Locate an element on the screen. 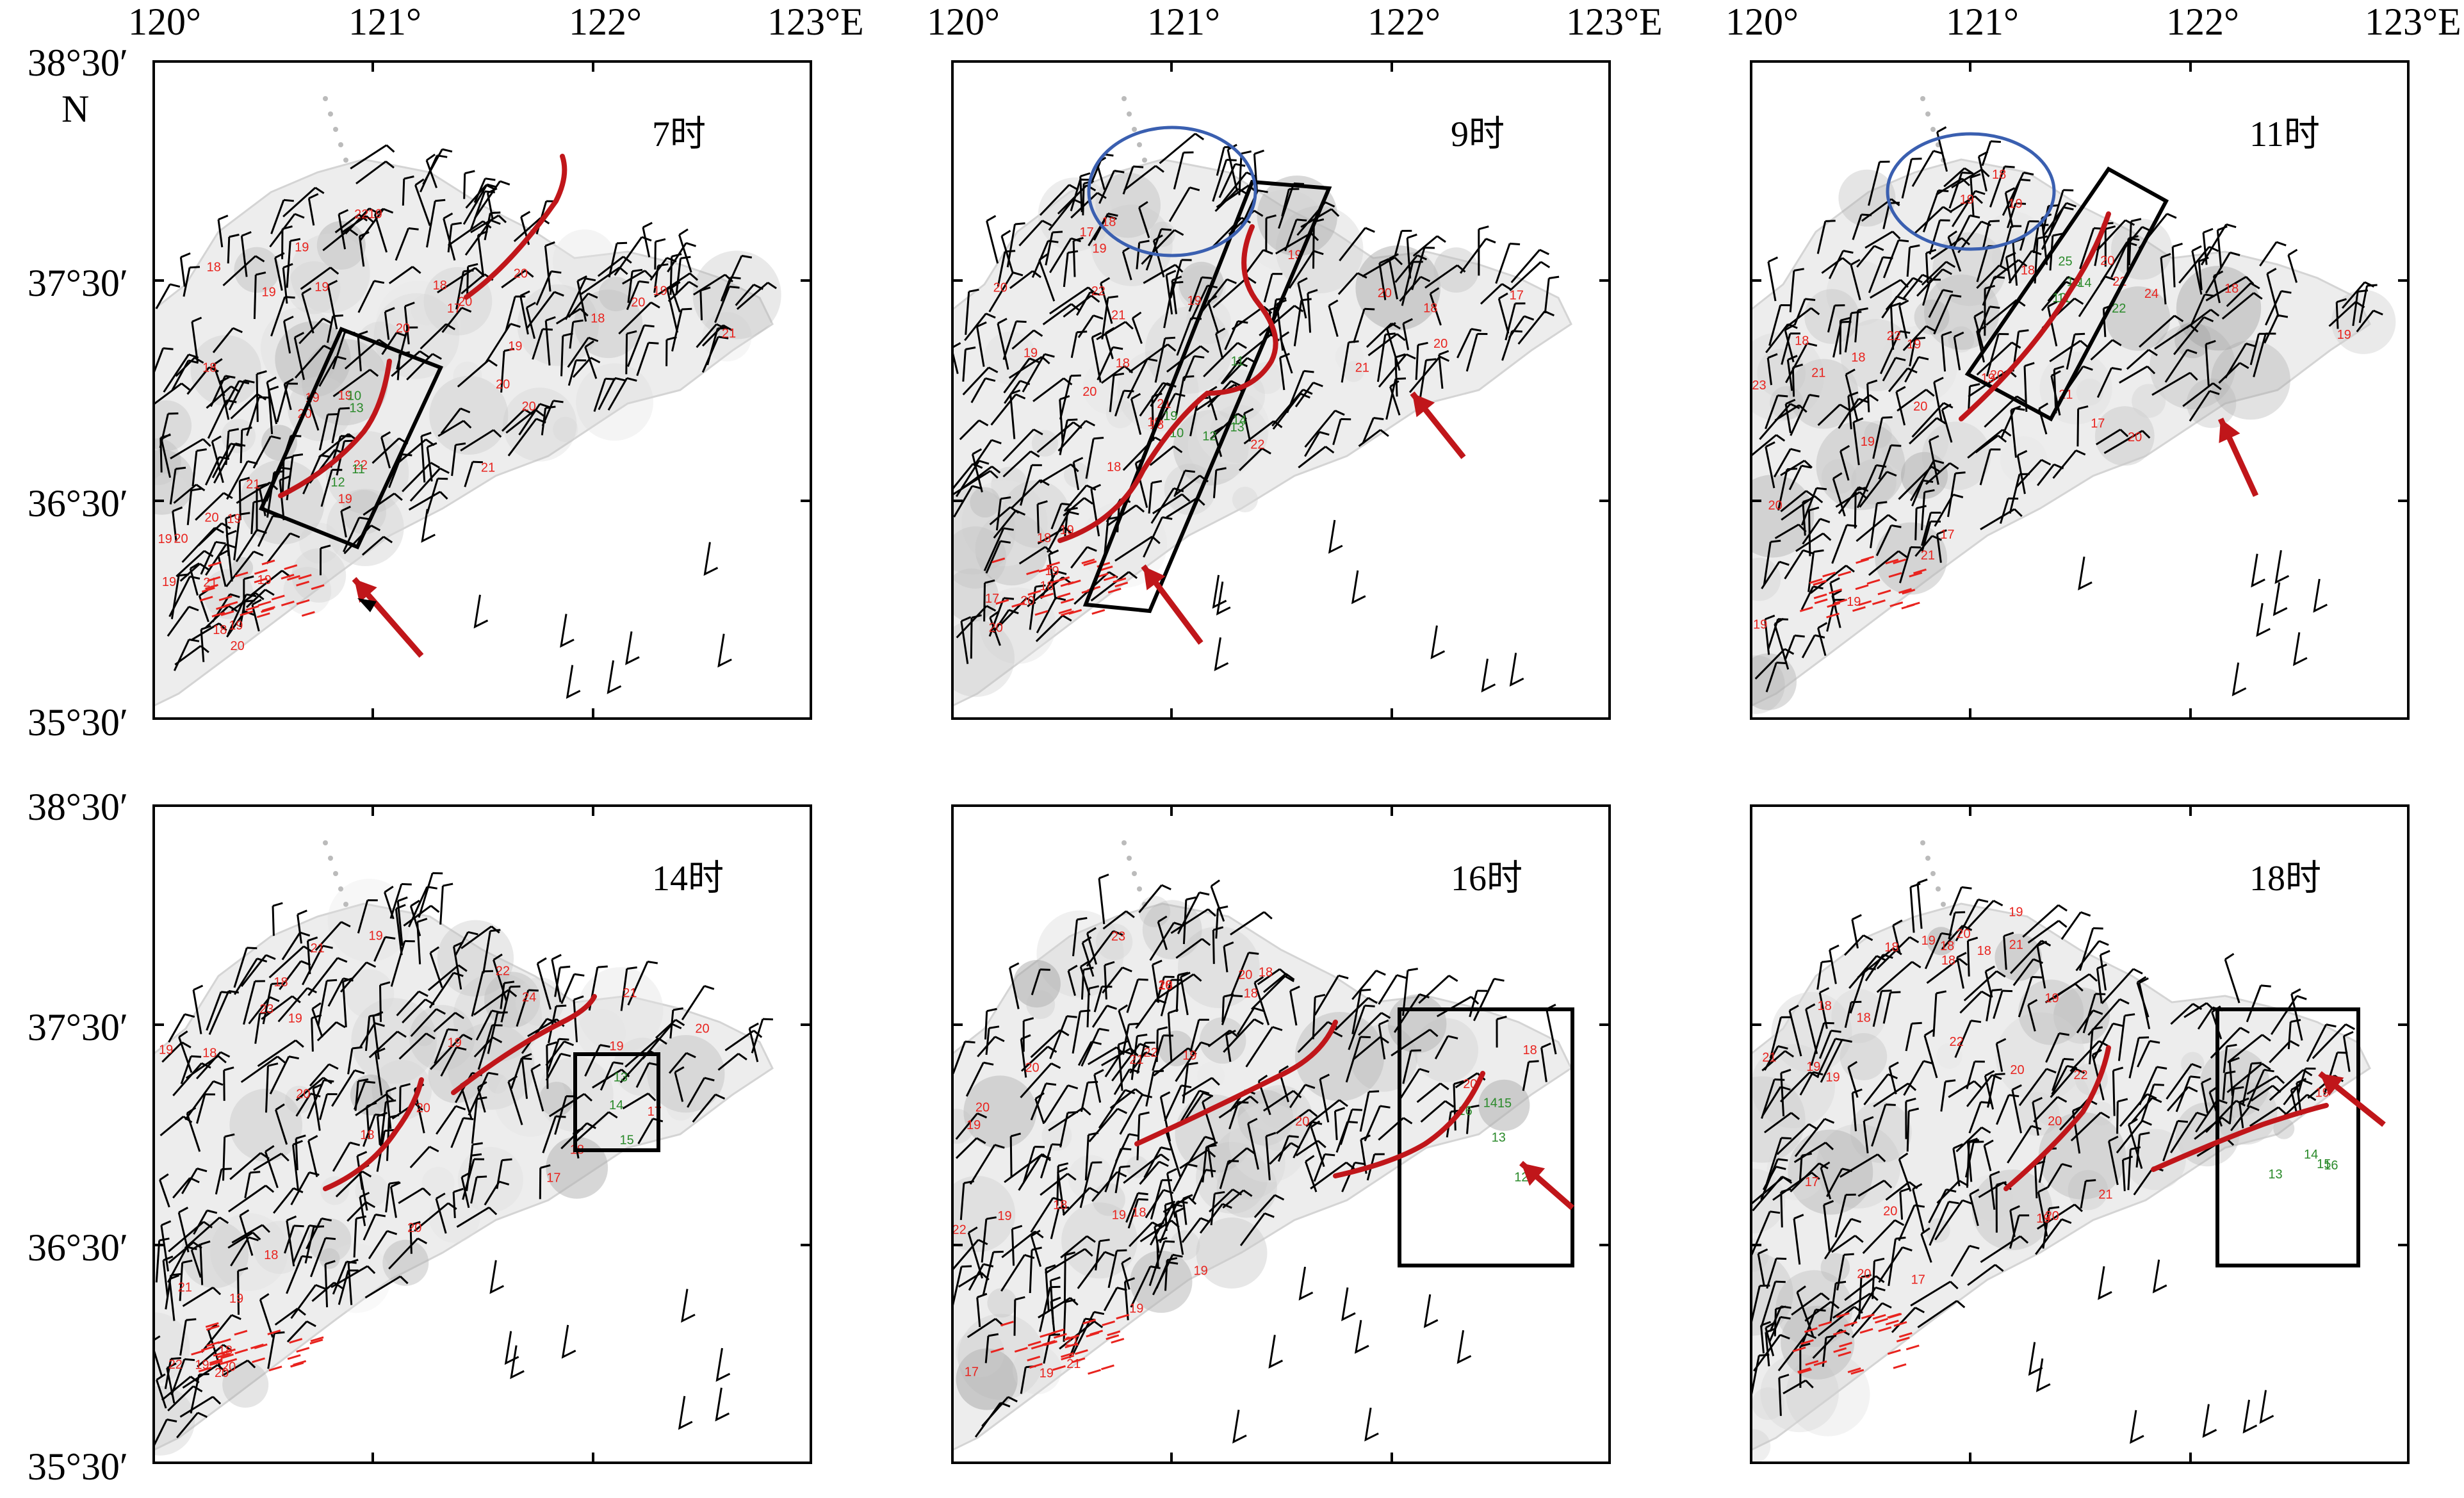  temperature-label: 20 is located at coordinates (2017, 1070).